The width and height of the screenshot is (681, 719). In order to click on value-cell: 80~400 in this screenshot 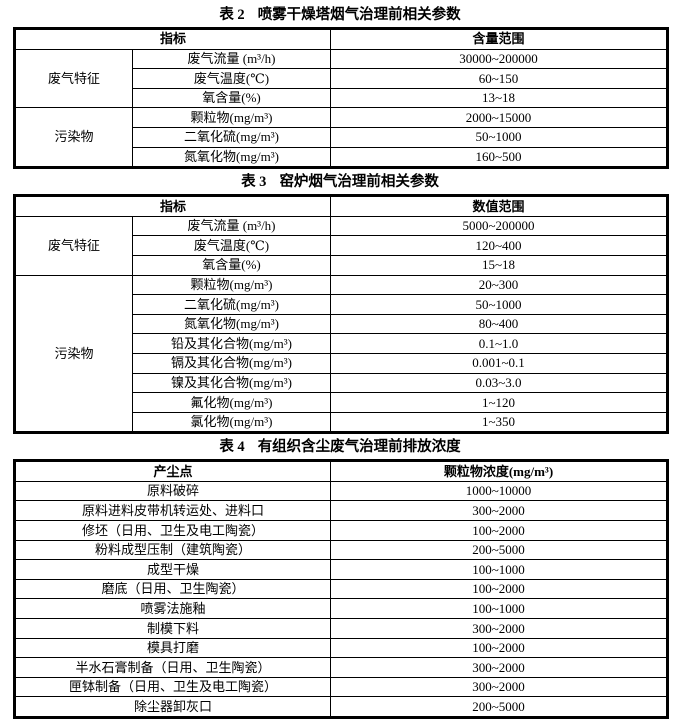, I will do `click(499, 324)`.